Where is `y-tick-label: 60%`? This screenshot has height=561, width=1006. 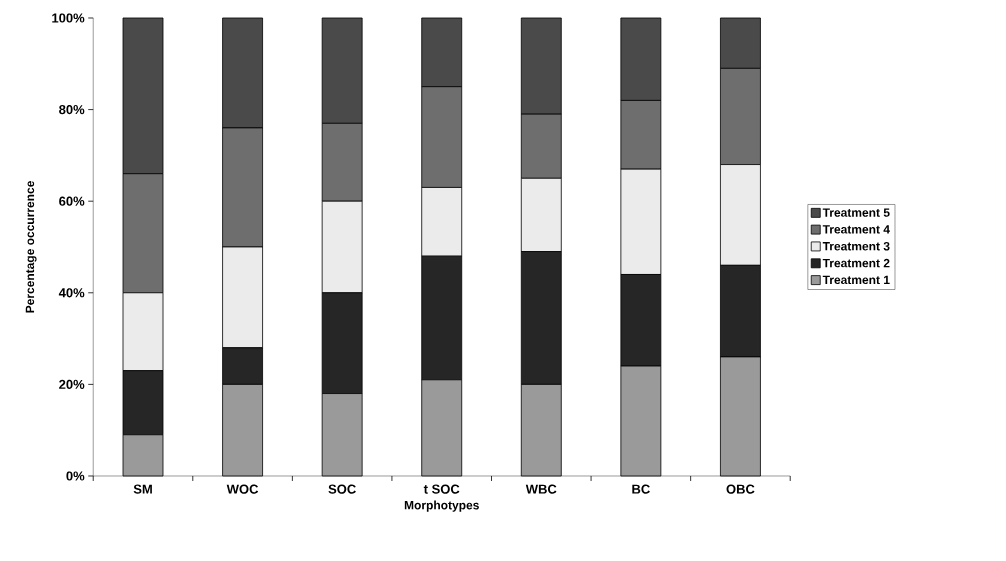 y-tick-label: 60% is located at coordinates (72, 201).